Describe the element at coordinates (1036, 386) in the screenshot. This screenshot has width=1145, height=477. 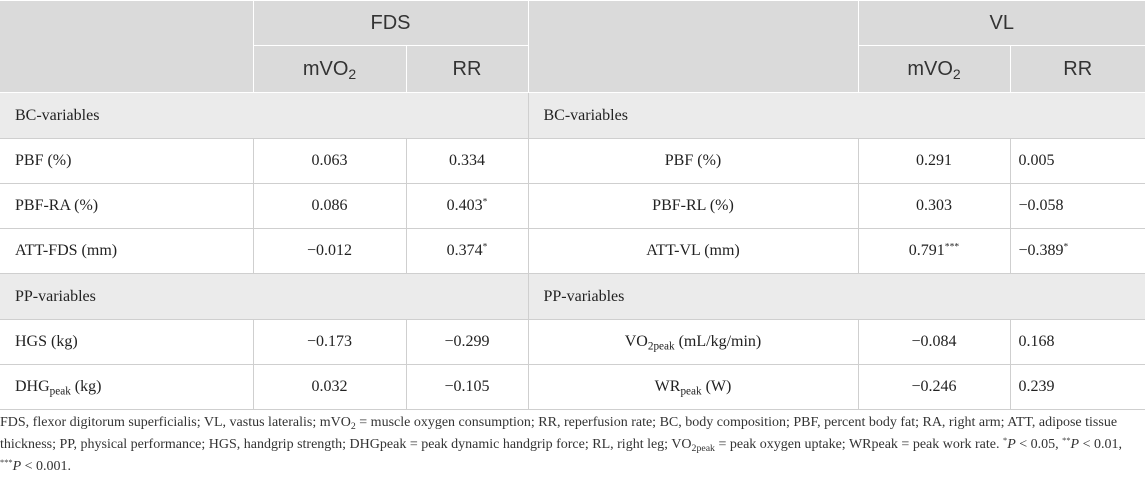
I see `text-run: 0.239` at that location.